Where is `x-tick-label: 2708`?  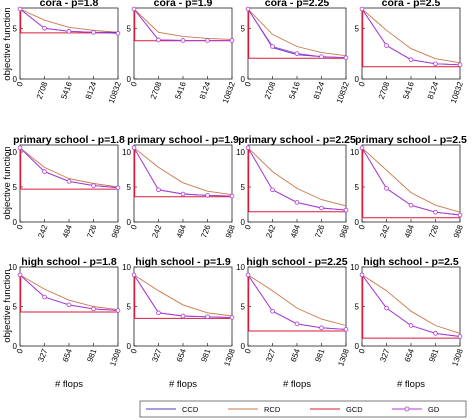
x-tick-label: 2708 is located at coordinates (42, 90).